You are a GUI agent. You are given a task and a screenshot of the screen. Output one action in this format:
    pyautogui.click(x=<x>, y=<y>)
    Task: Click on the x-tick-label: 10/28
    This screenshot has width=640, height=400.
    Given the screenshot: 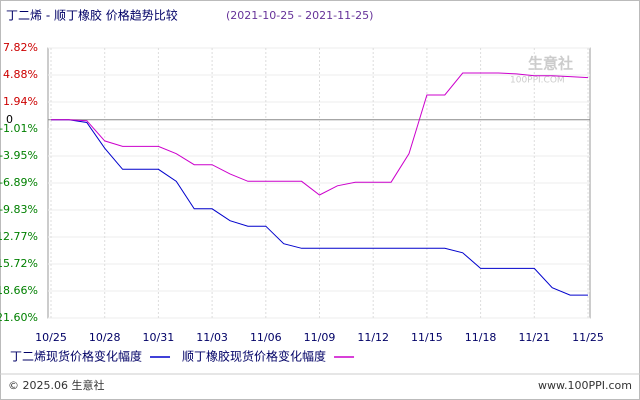 What is the action you would take?
    pyautogui.click(x=105, y=337)
    